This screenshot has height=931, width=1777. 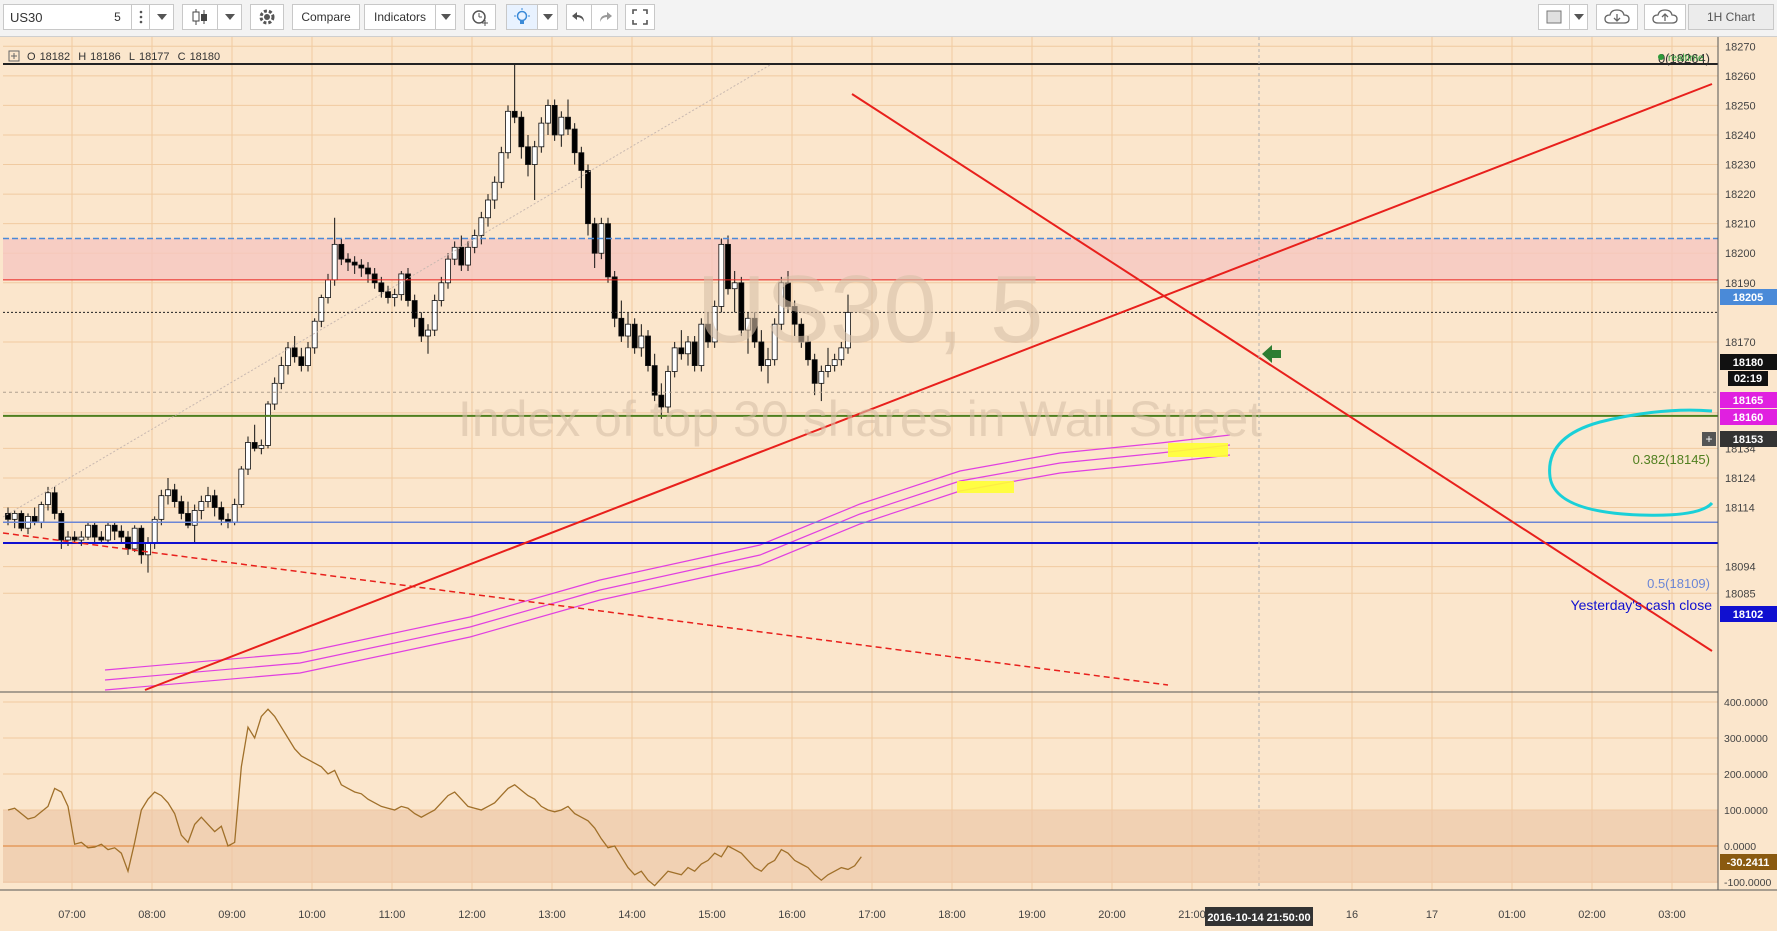 What do you see at coordinates (1432, 915) in the screenshot?
I see `time-tick-label: 17` at bounding box center [1432, 915].